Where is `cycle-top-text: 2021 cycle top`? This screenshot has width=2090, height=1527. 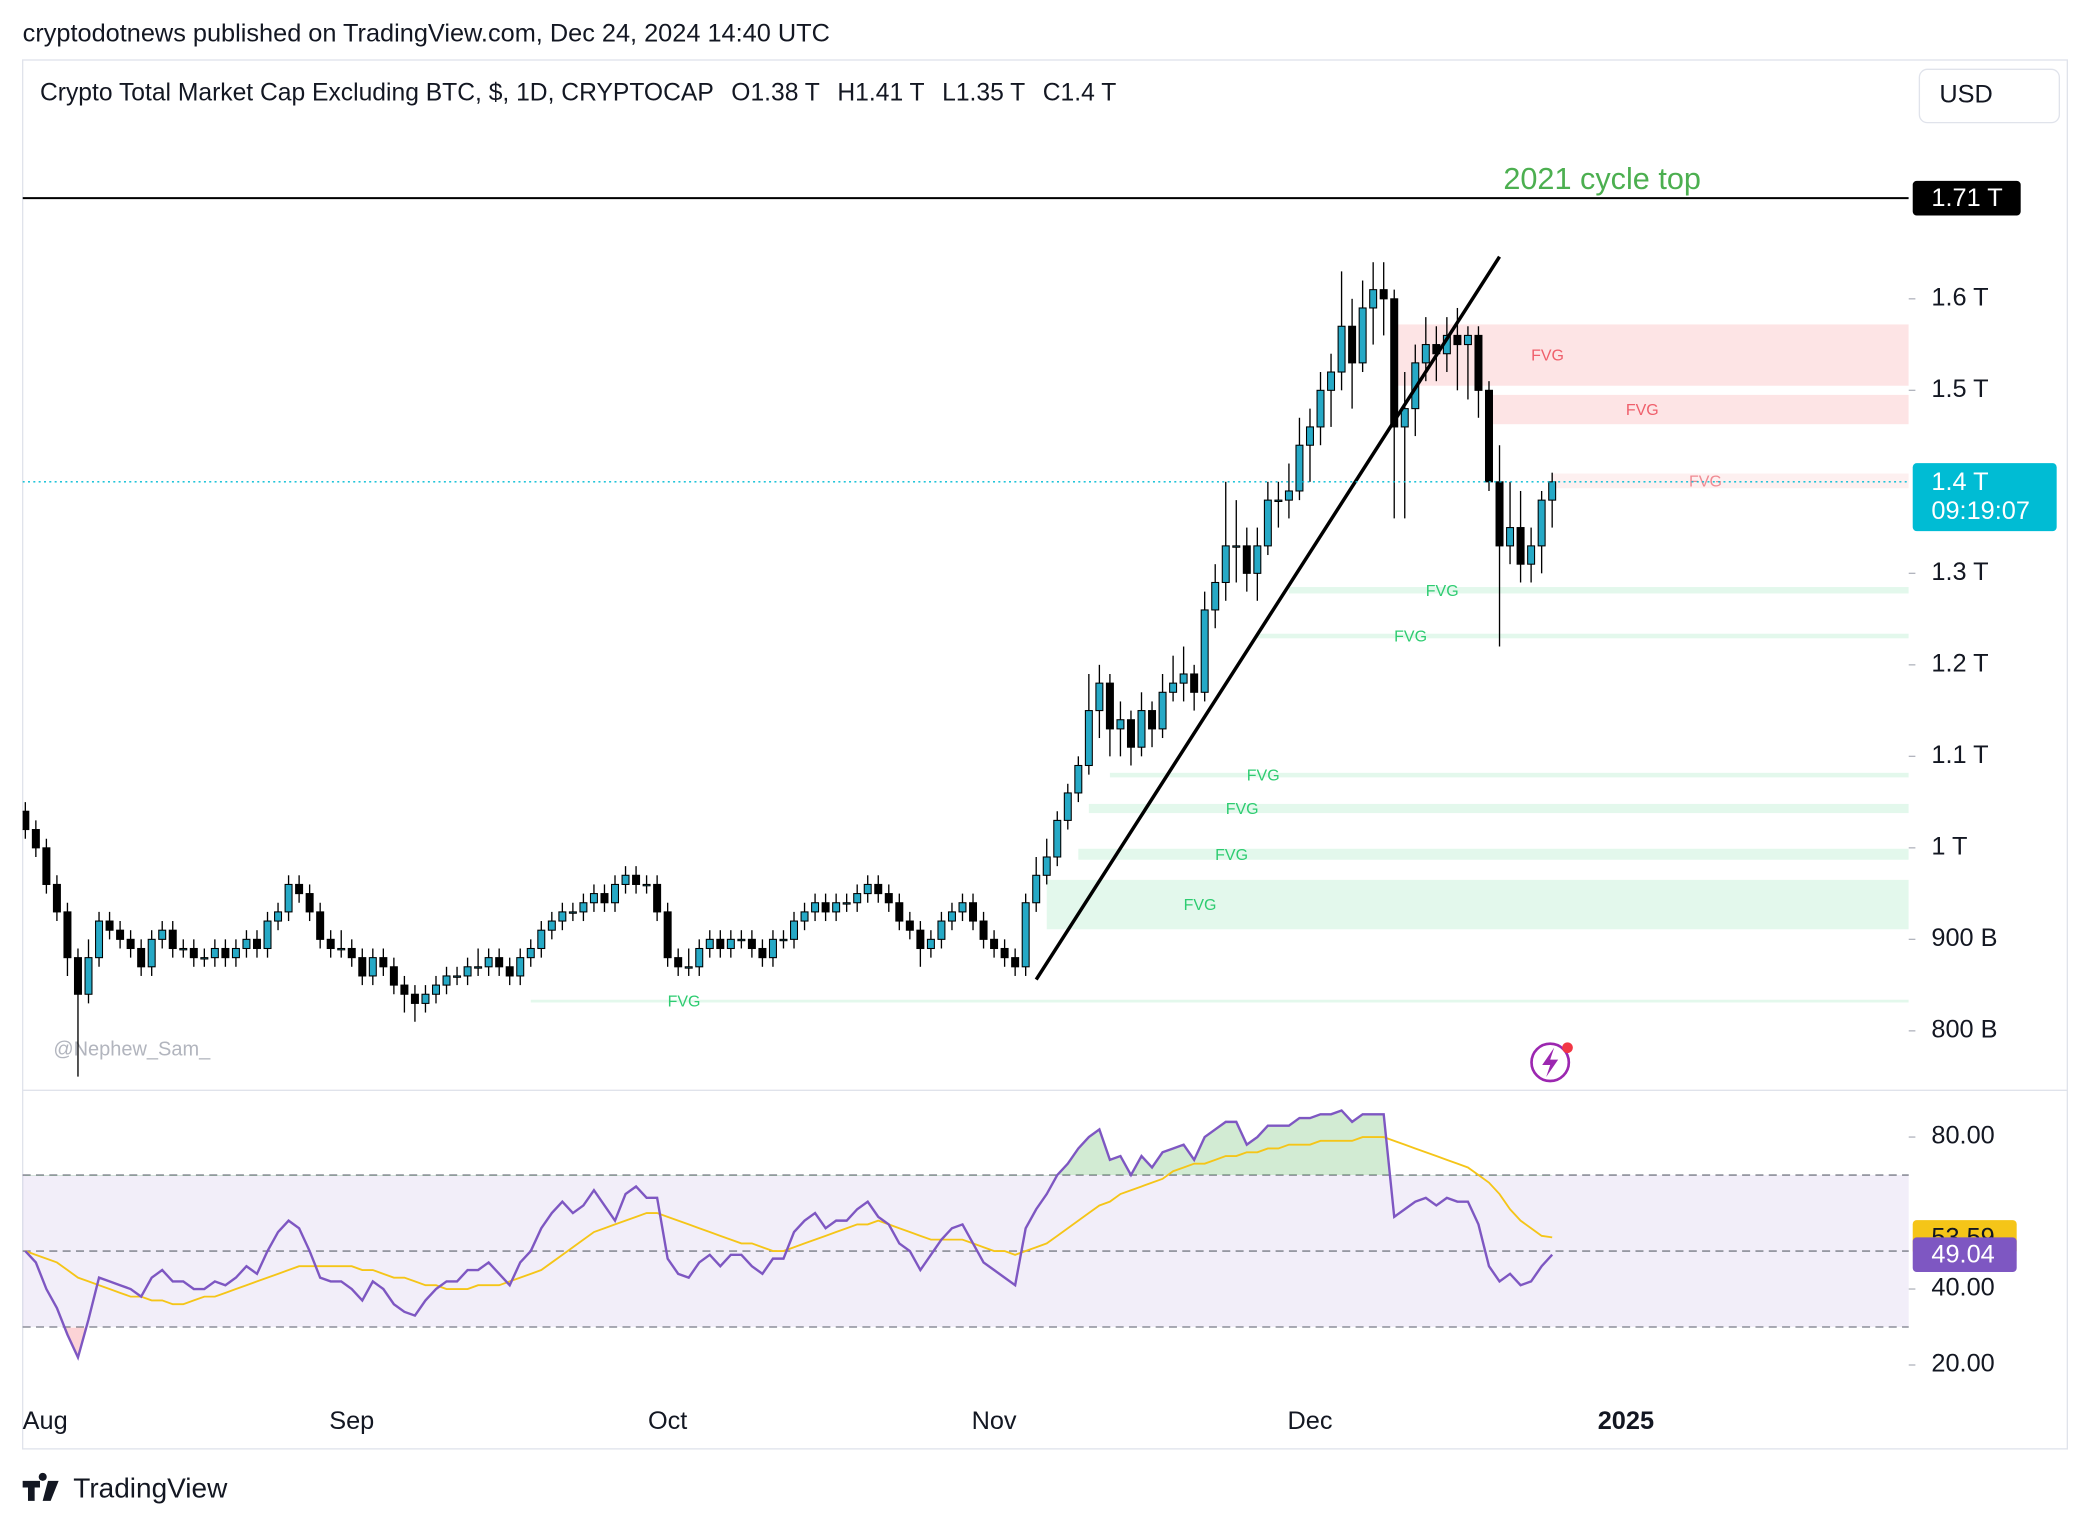 cycle-top-text: 2021 cycle top is located at coordinates (1602, 179).